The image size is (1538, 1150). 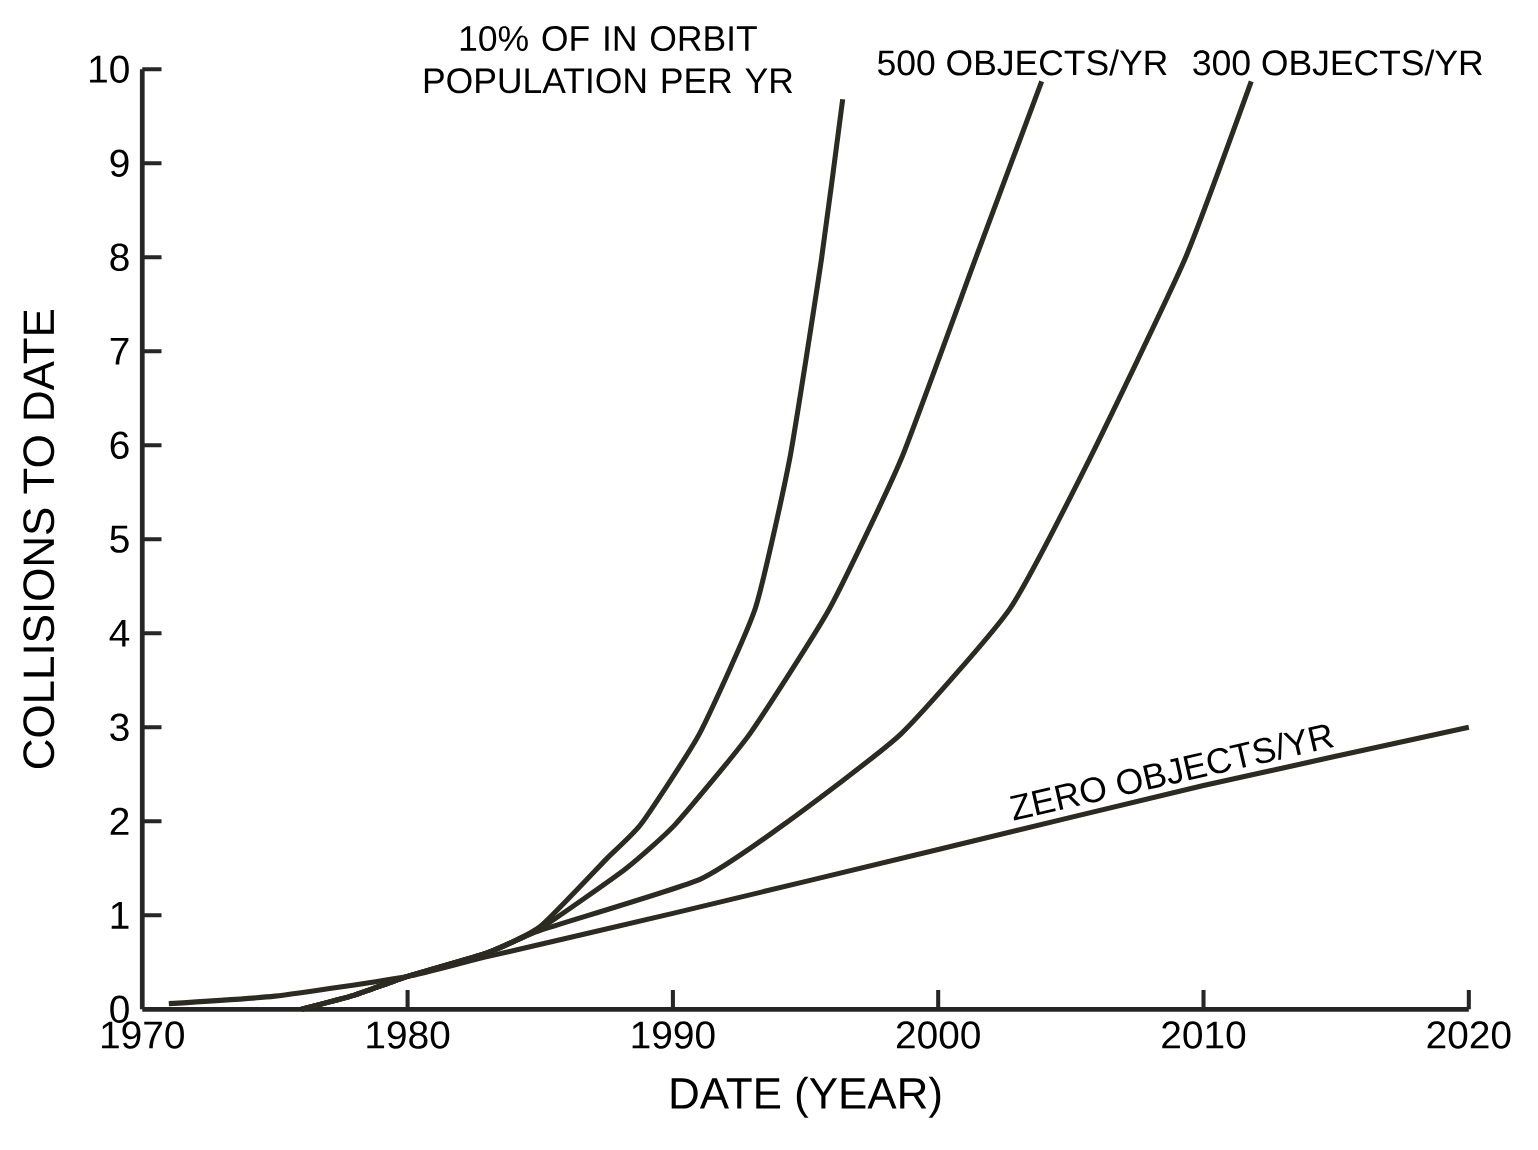 What do you see at coordinates (120, 915) in the screenshot?
I see `y-tick-label: 1` at bounding box center [120, 915].